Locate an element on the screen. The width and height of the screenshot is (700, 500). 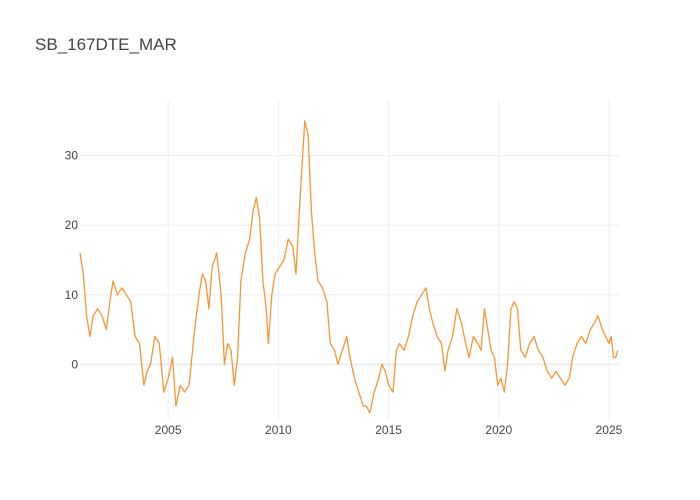
x-tick-label: 2025 is located at coordinates (609, 430).